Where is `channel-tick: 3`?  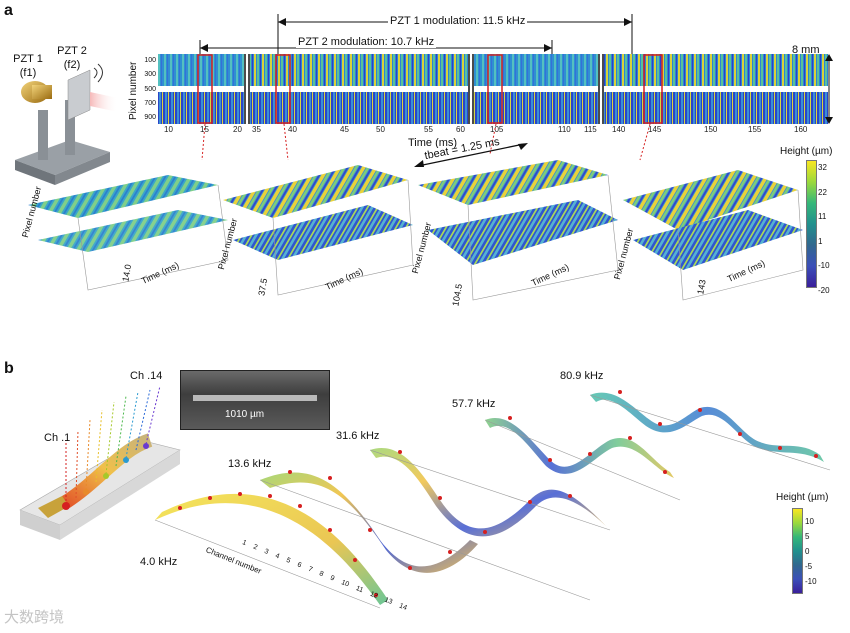 channel-tick: 3 is located at coordinates (266, 551).